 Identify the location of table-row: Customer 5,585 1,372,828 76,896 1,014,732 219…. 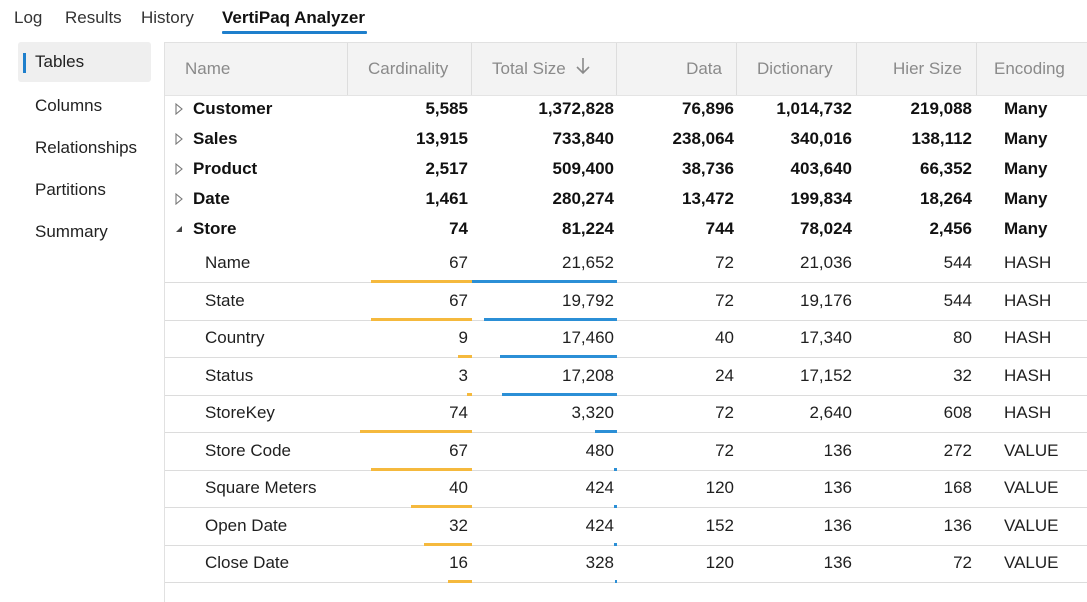
(626, 109).